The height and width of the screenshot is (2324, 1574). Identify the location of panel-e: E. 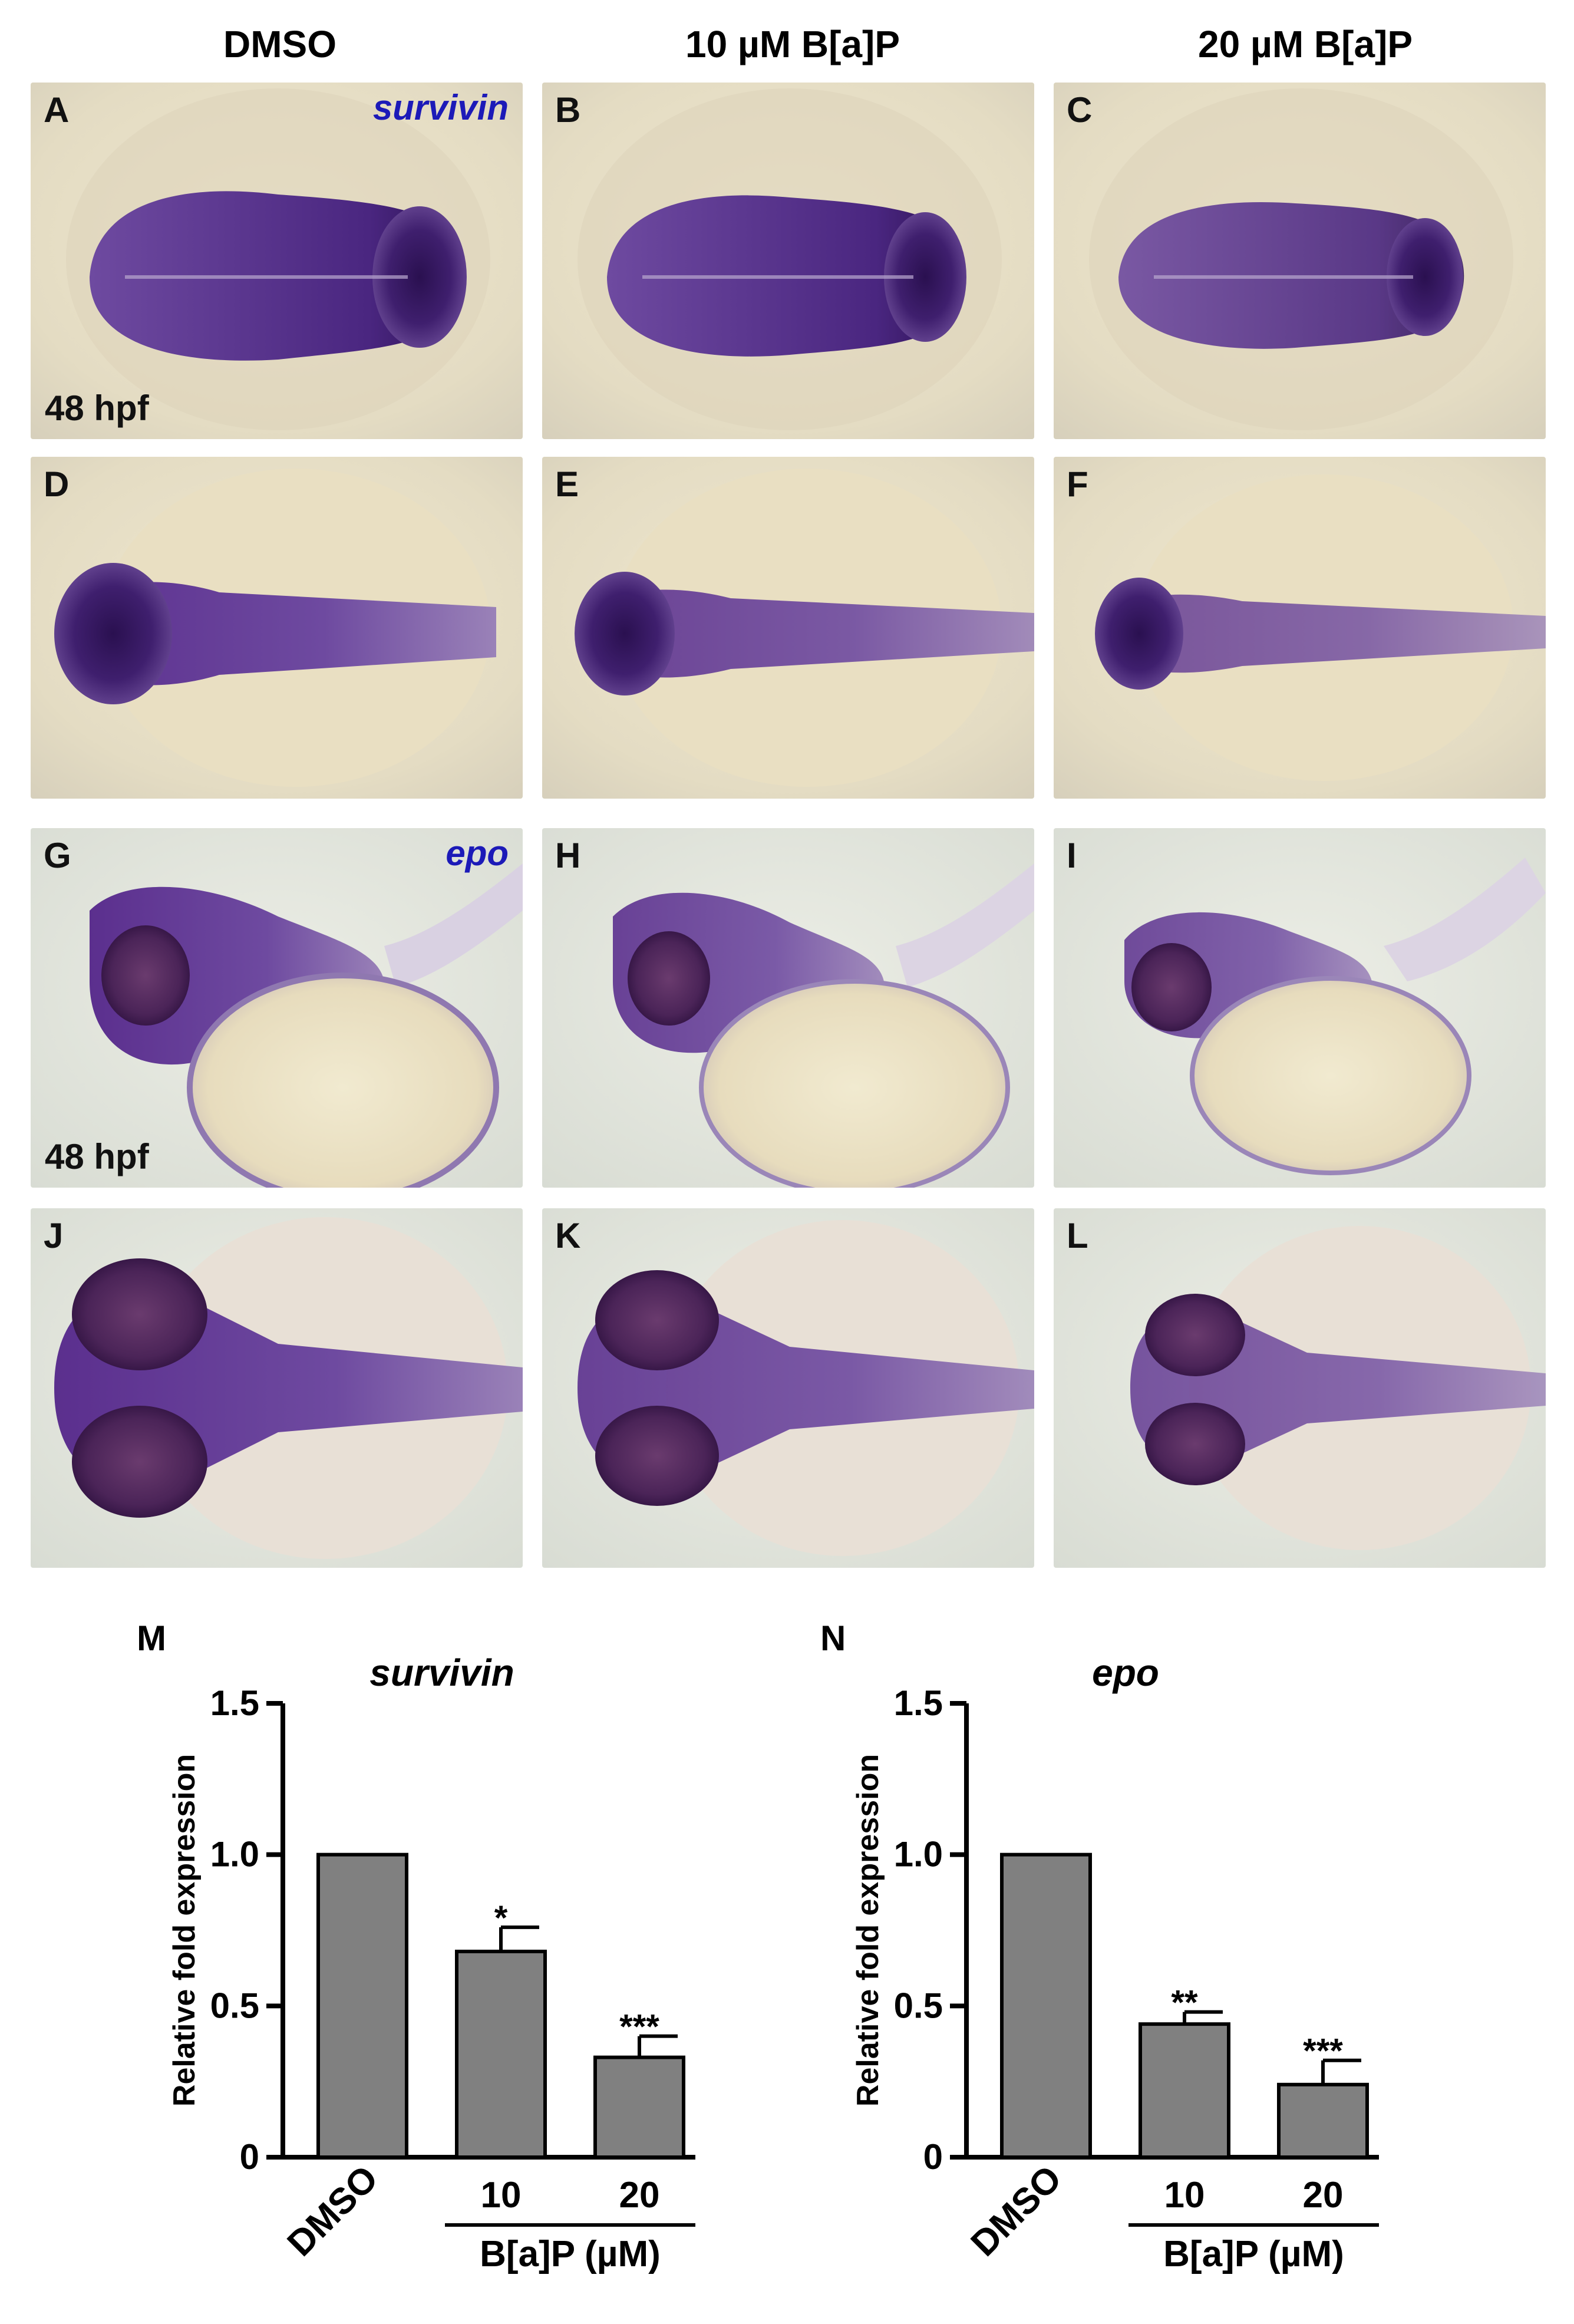
(788, 628).